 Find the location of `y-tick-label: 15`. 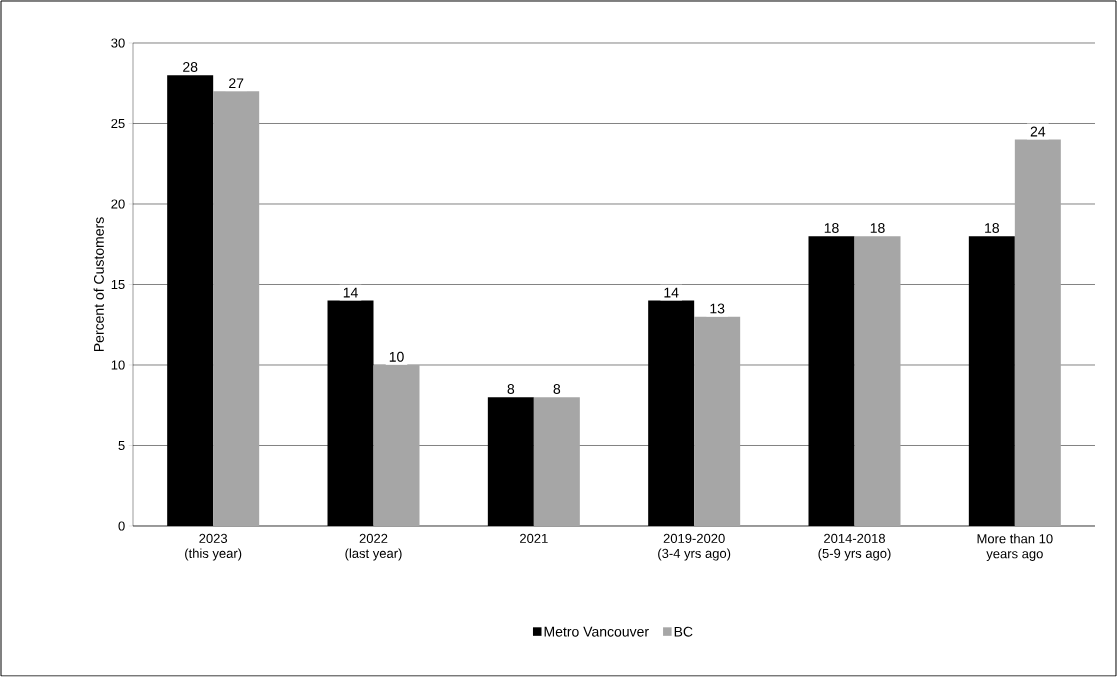

y-tick-label: 15 is located at coordinates (118, 284).